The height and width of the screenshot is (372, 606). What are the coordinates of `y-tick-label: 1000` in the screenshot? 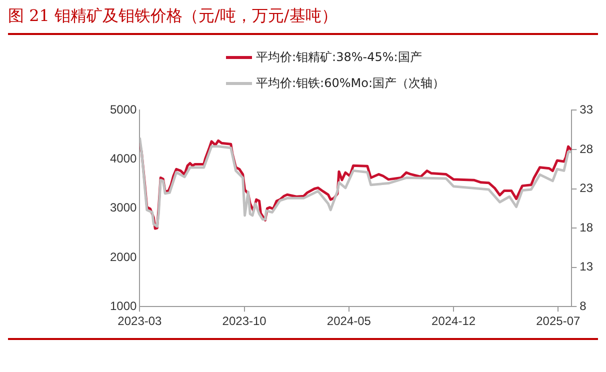 It's located at (124, 305).